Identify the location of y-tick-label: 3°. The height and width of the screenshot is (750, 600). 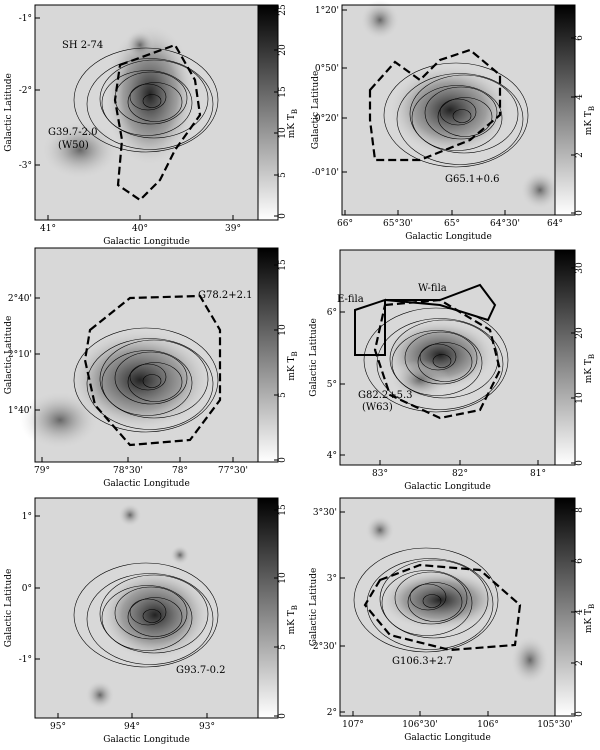
(332, 579).